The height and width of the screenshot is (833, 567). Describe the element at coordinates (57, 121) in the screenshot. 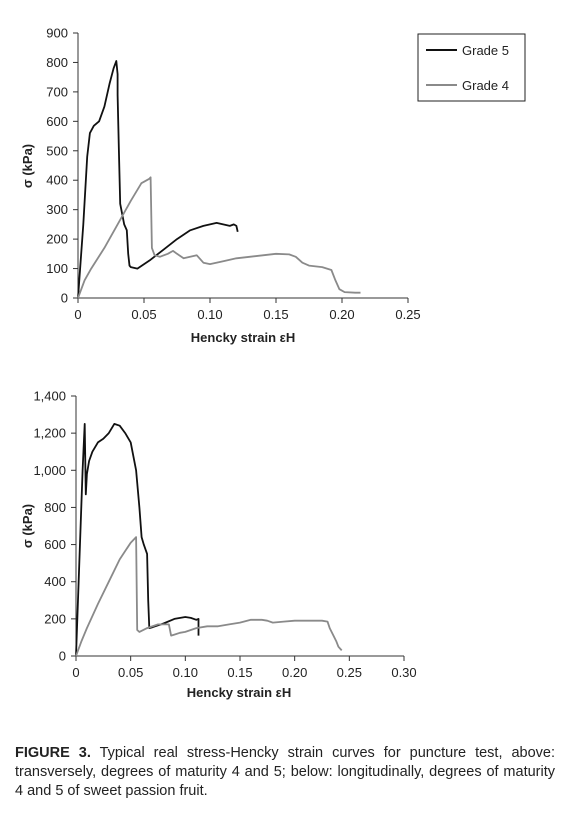

I see `chart1-y-tick-label: 600` at that location.